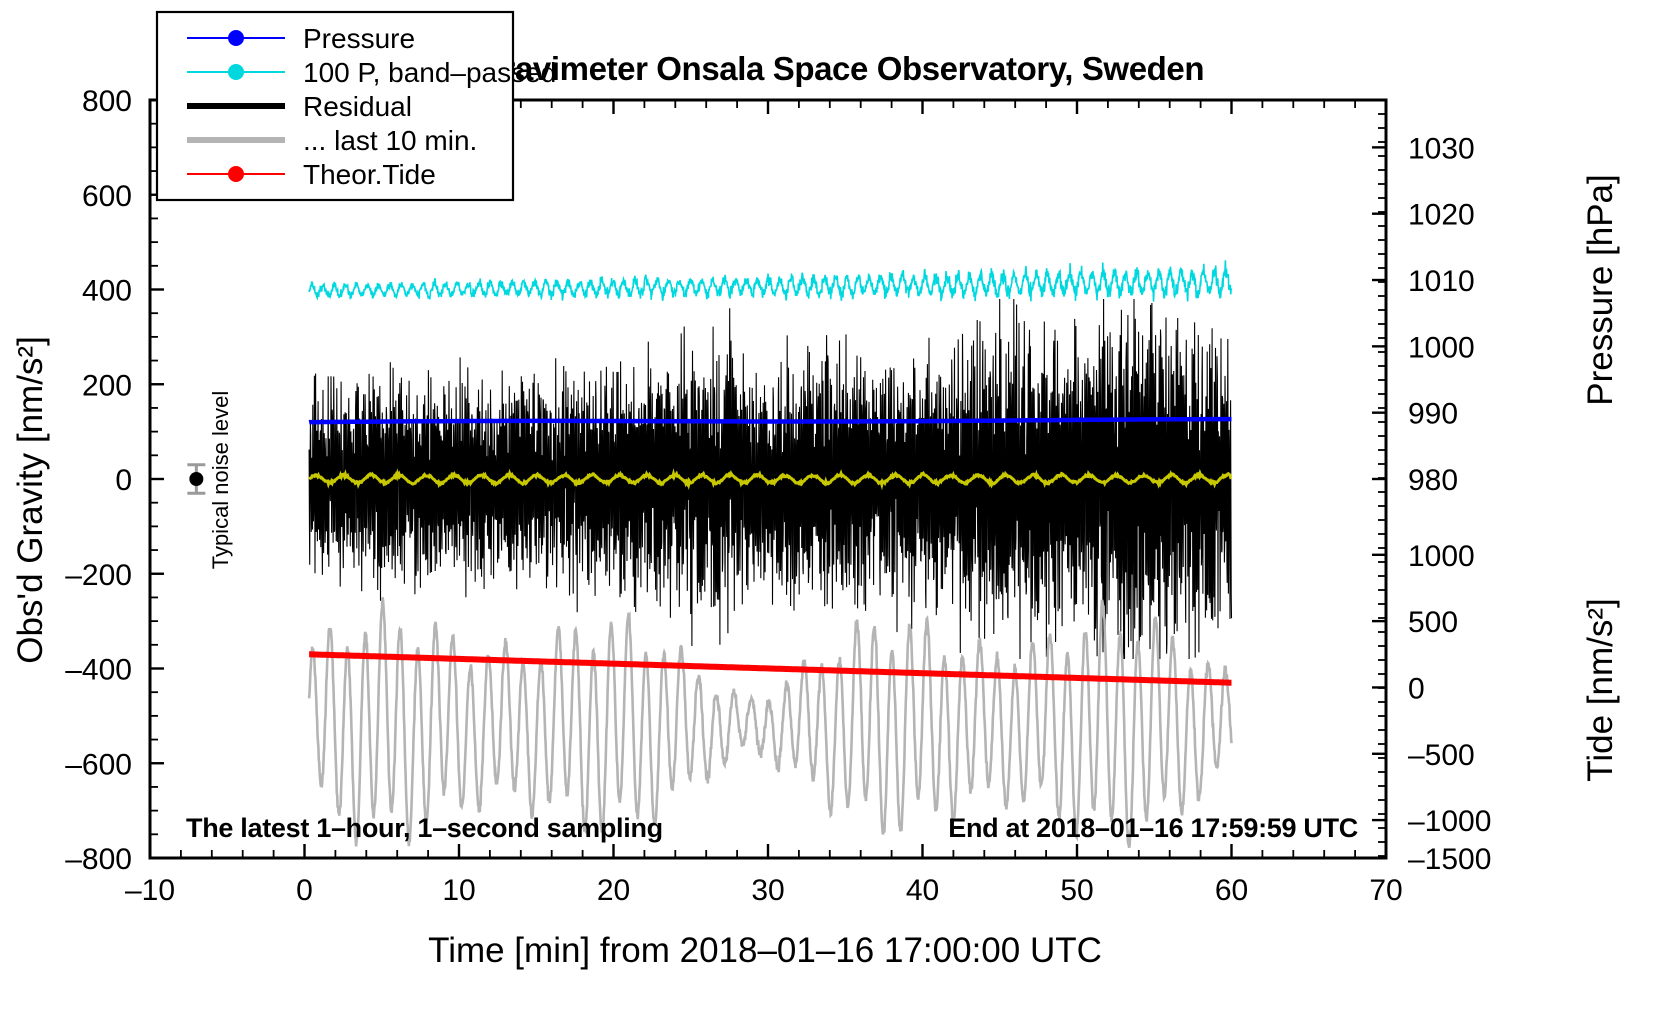 The width and height of the screenshot is (1660, 1020). What do you see at coordinates (369, 174) in the screenshot?
I see `legend-label: Theor.Tide` at bounding box center [369, 174].